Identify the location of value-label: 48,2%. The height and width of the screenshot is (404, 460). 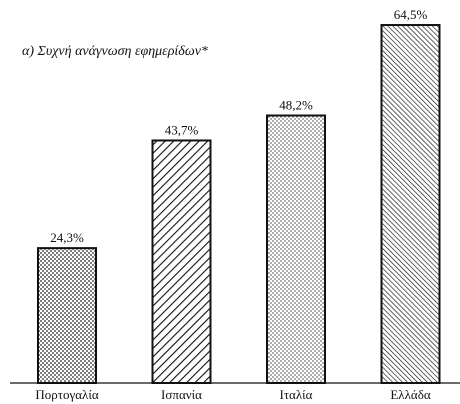
(296, 104).